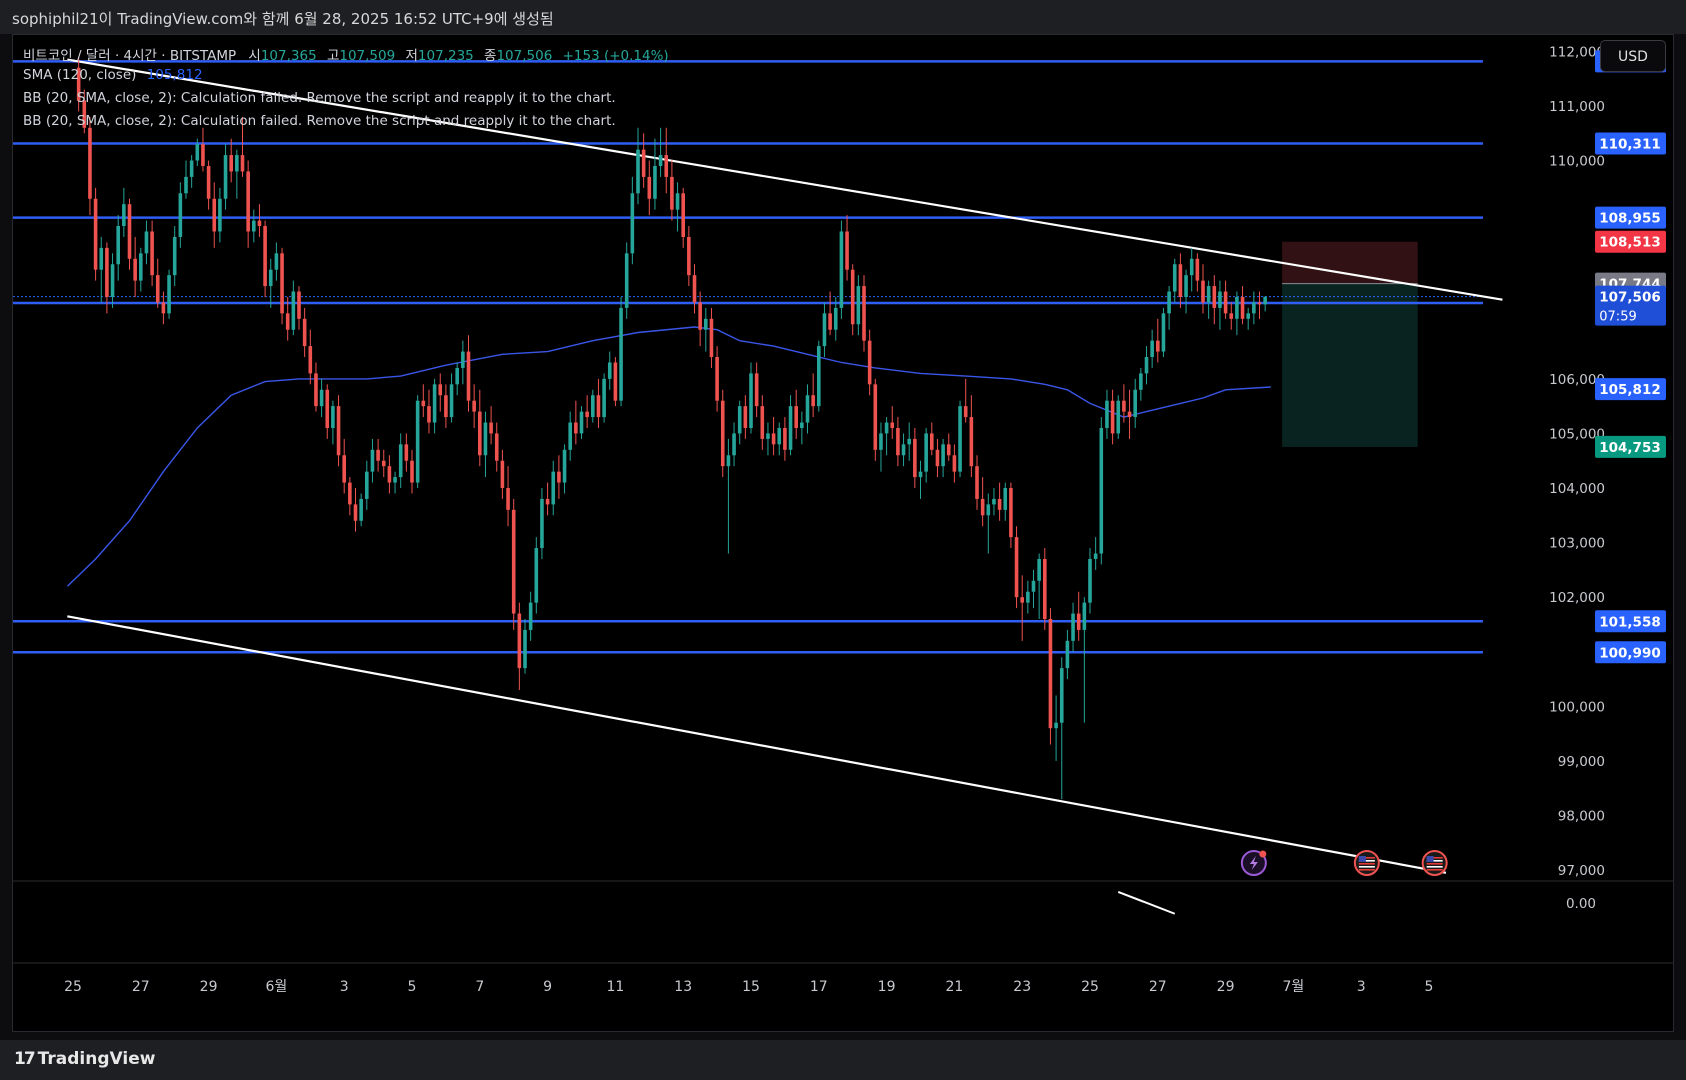 The height and width of the screenshot is (1080, 1686). Describe the element at coordinates (1630, 305) in the screenshot. I see `price-tag: 107,506 07:59` at that location.